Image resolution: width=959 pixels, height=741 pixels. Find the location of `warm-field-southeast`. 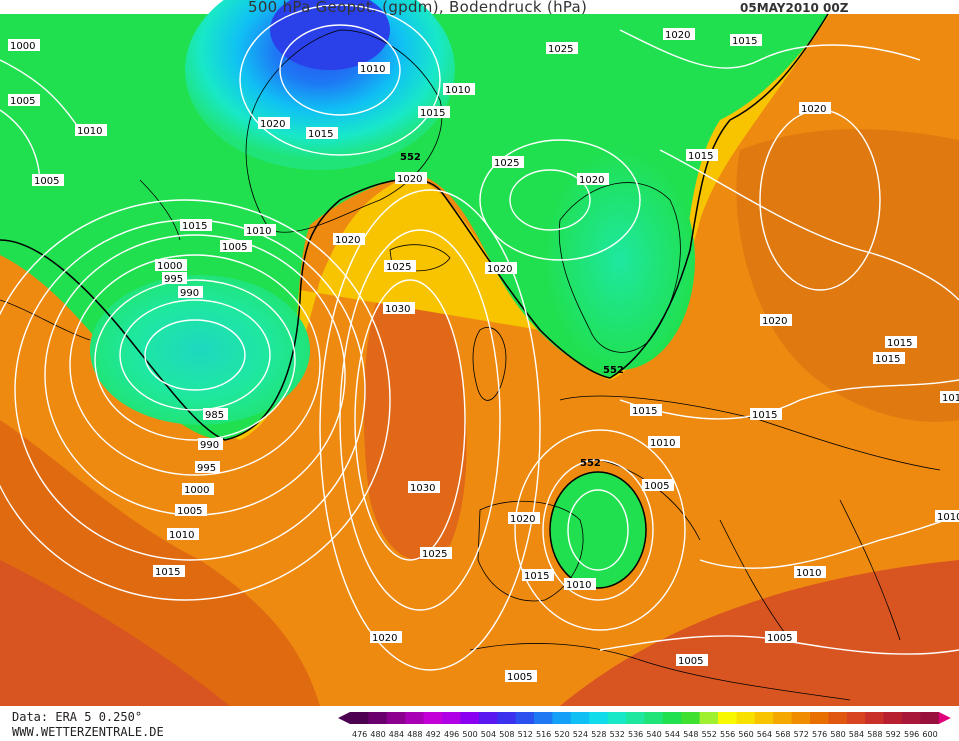

warm-field-southeast is located at coordinates (759, 633).